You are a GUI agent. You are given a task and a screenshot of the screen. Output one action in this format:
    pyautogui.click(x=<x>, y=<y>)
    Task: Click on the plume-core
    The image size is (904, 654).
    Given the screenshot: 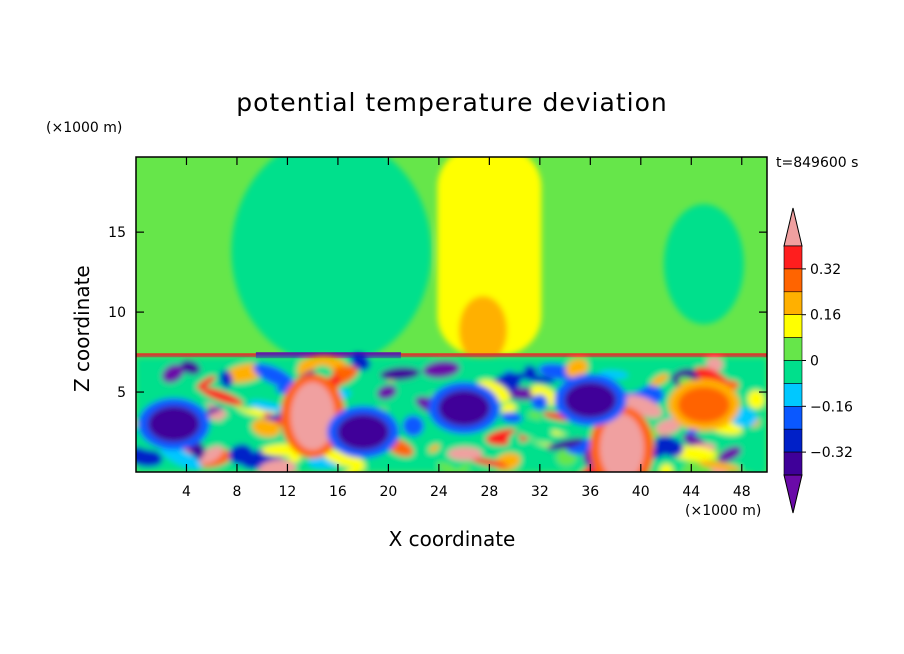 What is the action you would take?
    pyautogui.click(x=483, y=330)
    